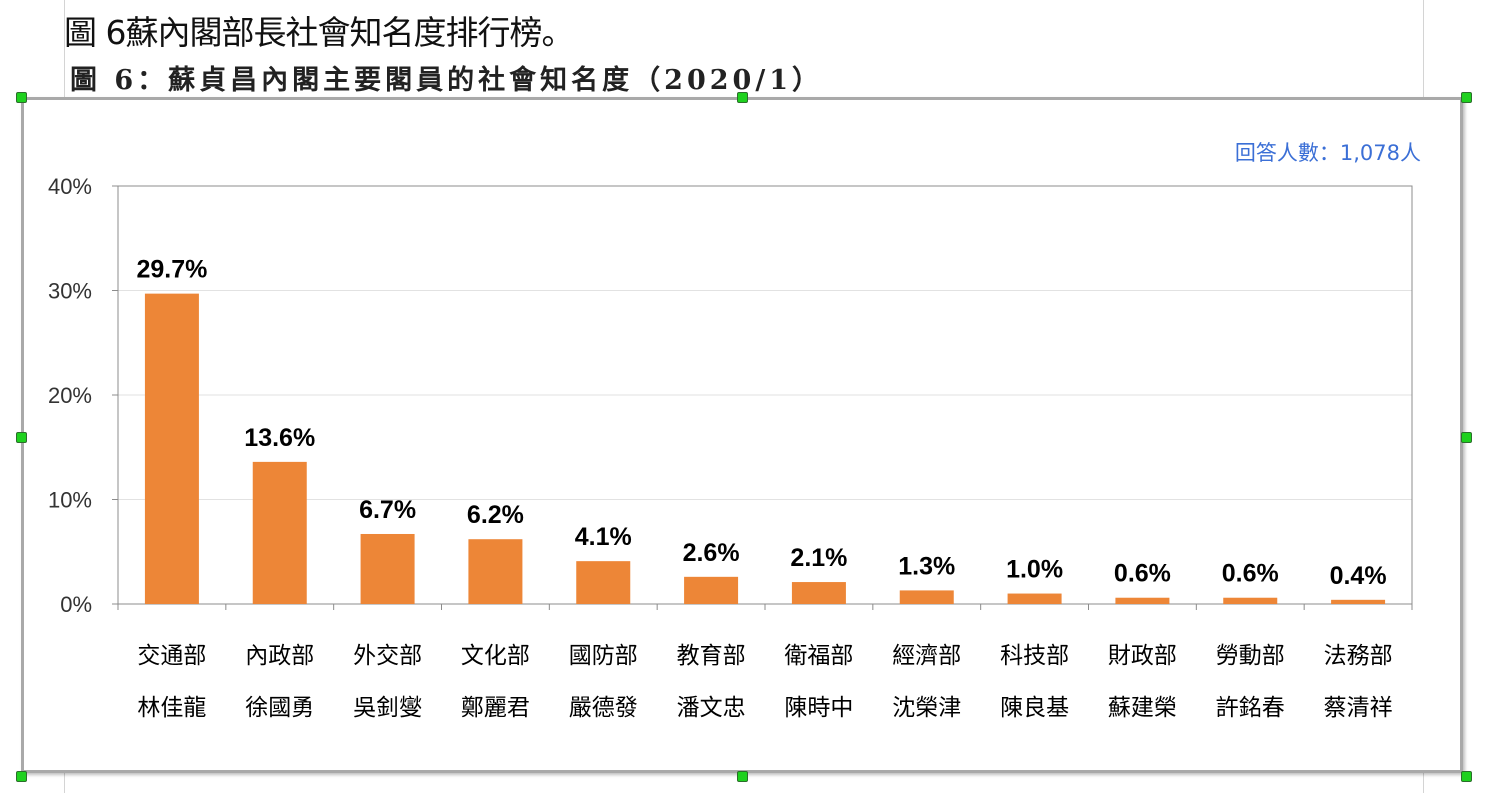 The width and height of the screenshot is (1500, 793). What do you see at coordinates (1142, 656) in the screenshot?
I see `category-label-ministry: 財政部` at bounding box center [1142, 656].